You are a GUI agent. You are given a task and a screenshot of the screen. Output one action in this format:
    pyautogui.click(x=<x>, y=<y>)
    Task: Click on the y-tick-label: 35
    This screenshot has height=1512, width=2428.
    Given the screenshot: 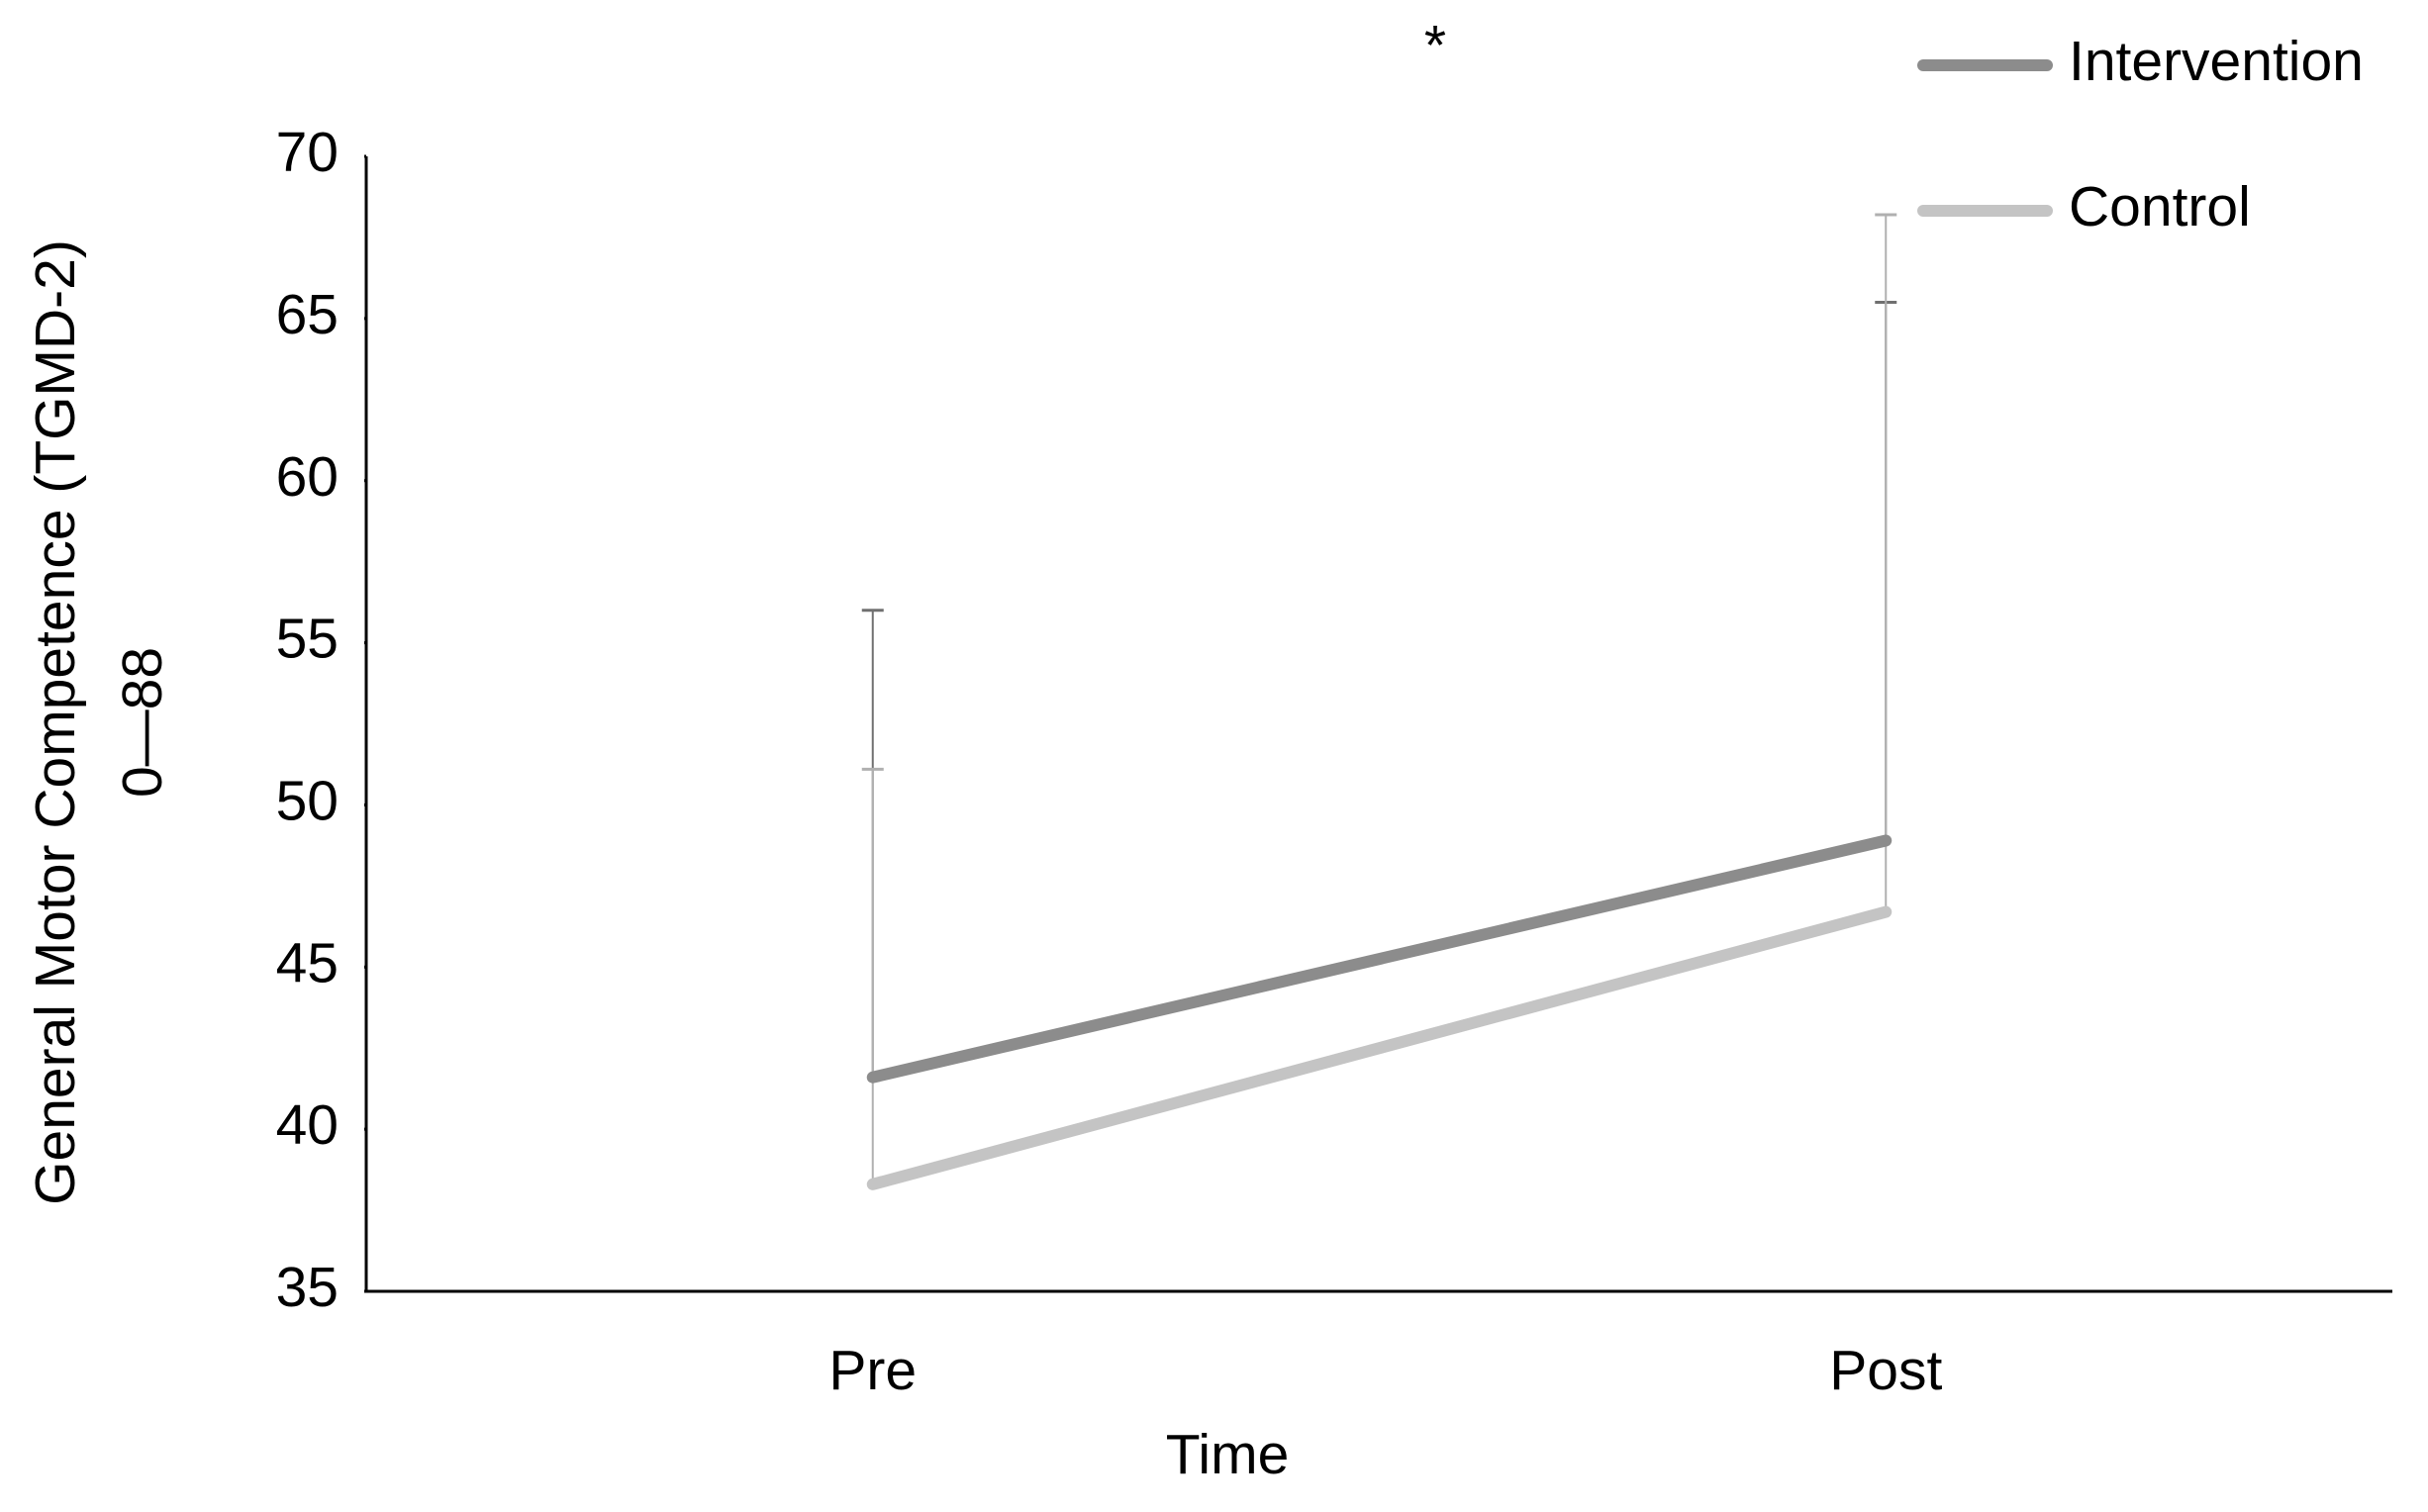 What is the action you would take?
    pyautogui.click(x=307, y=1288)
    